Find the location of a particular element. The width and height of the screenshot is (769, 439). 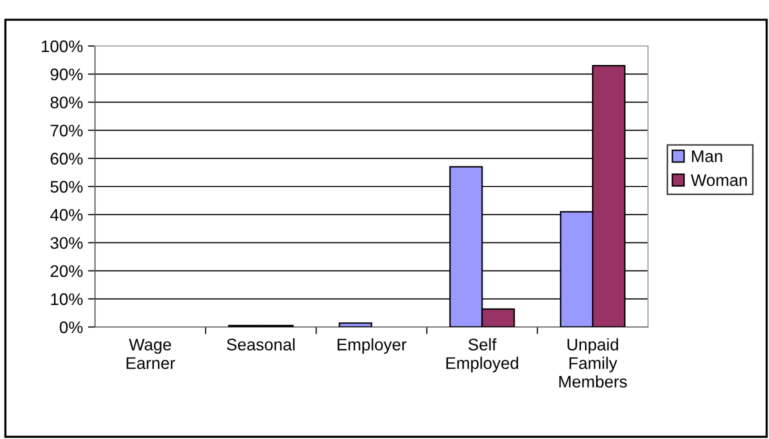

y-tick-label: 20% is located at coordinates (66, 271).